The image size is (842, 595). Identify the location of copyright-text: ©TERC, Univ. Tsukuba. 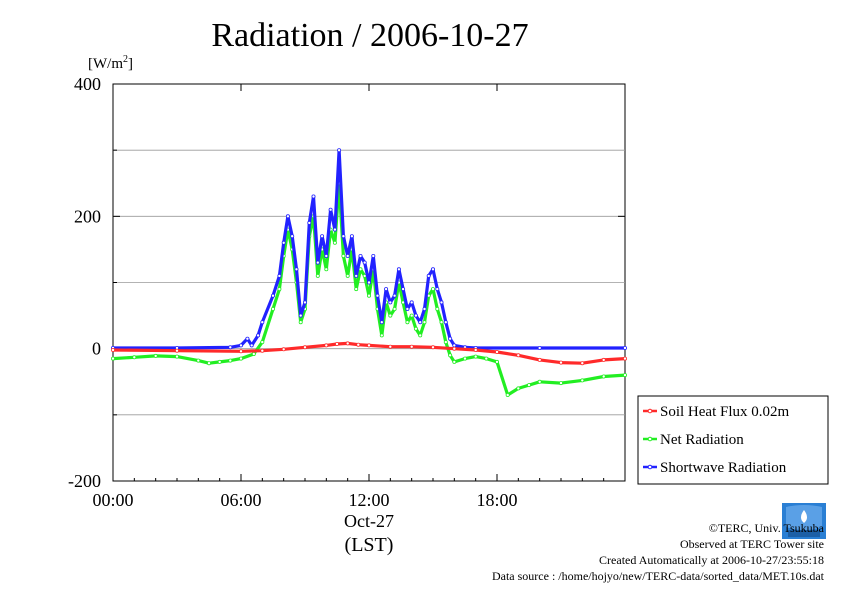
(766, 528).